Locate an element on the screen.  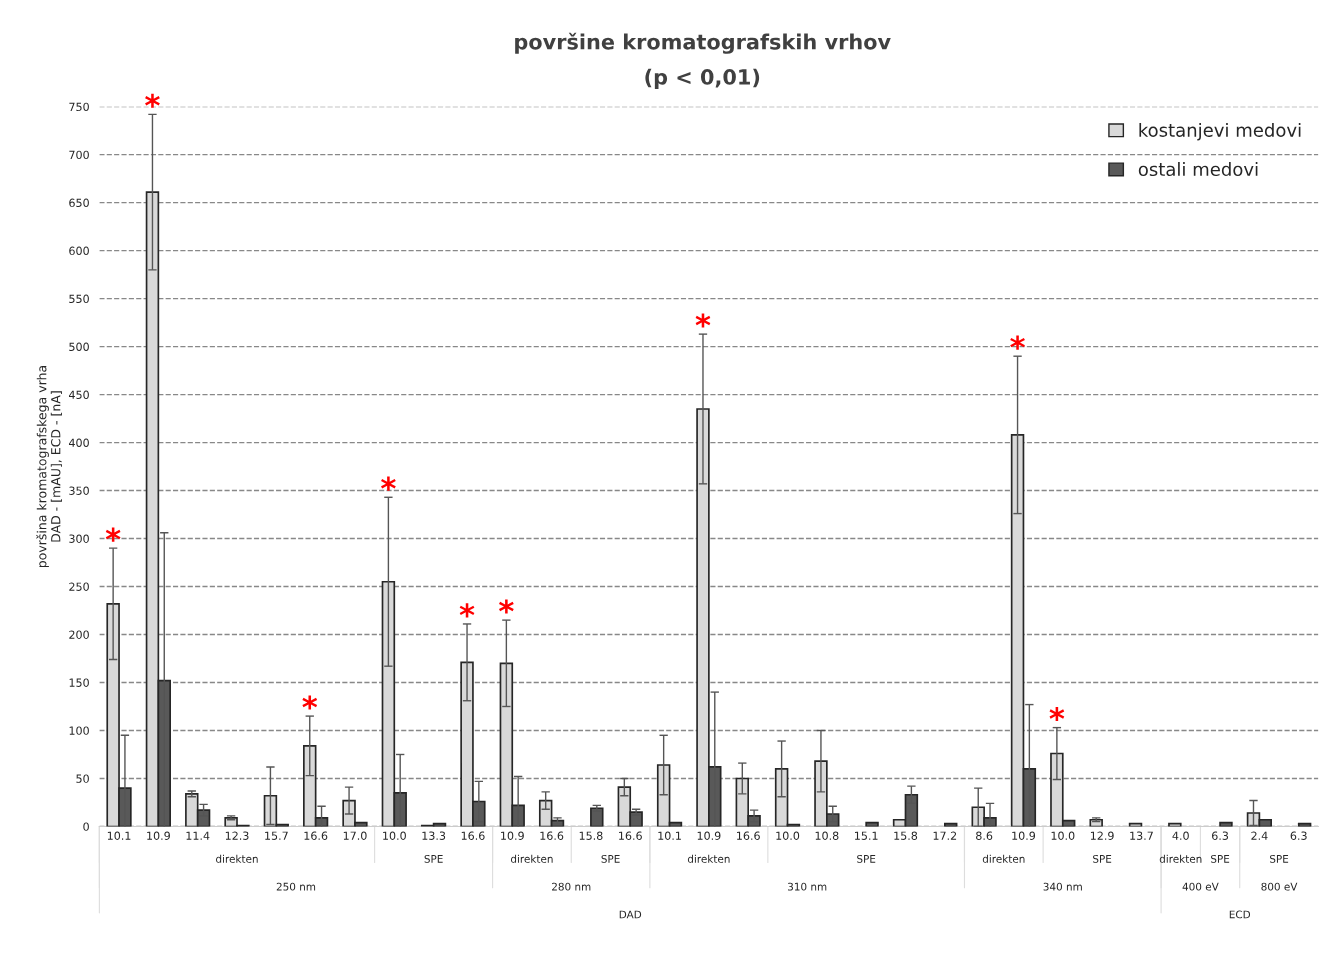
y-tick-label: 50 is located at coordinates (82, 778).